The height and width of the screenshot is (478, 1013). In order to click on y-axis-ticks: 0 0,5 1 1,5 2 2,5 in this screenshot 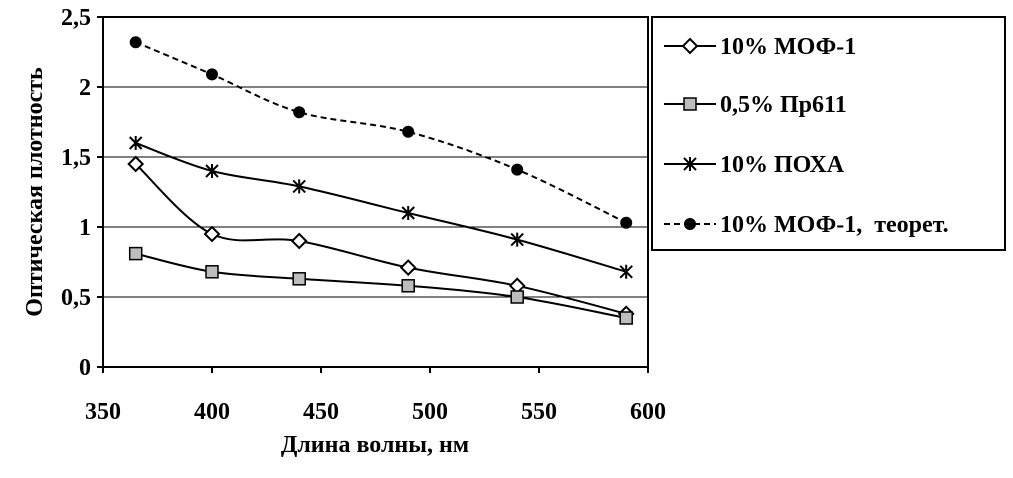, I will do `click(82, 193)`.